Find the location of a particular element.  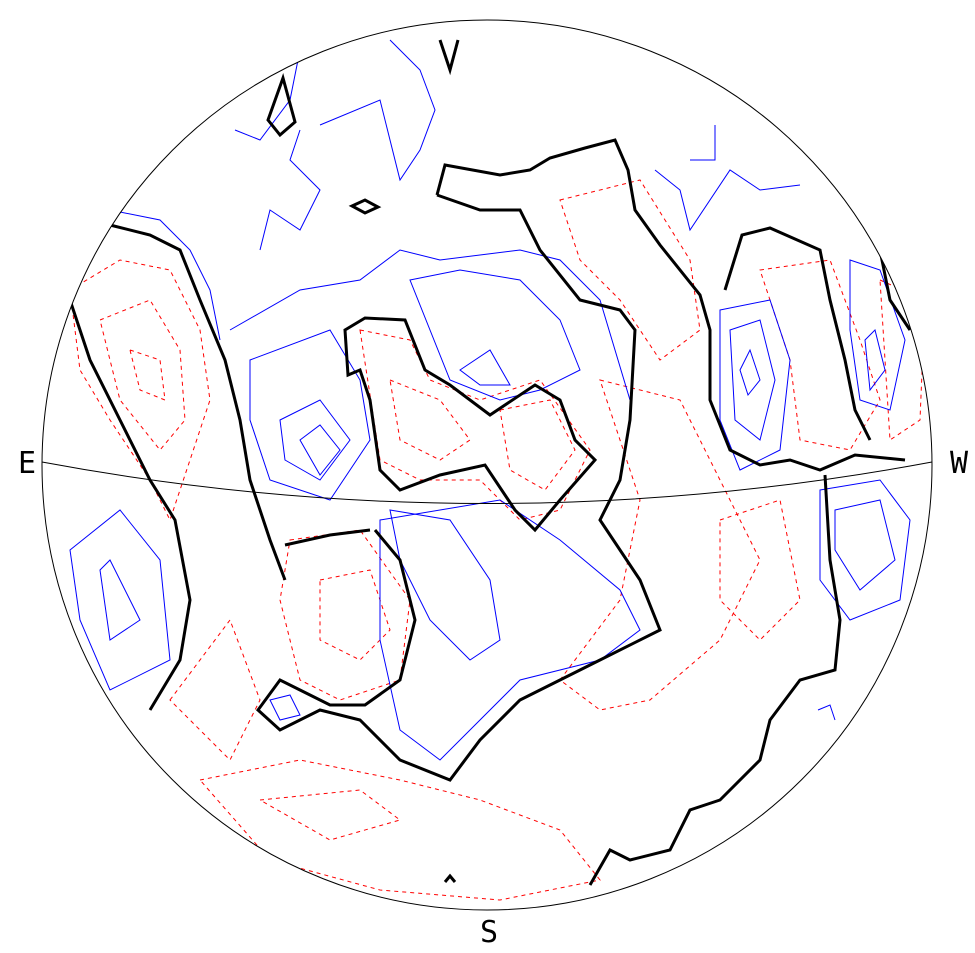

equator is located at coordinates (487, 482).